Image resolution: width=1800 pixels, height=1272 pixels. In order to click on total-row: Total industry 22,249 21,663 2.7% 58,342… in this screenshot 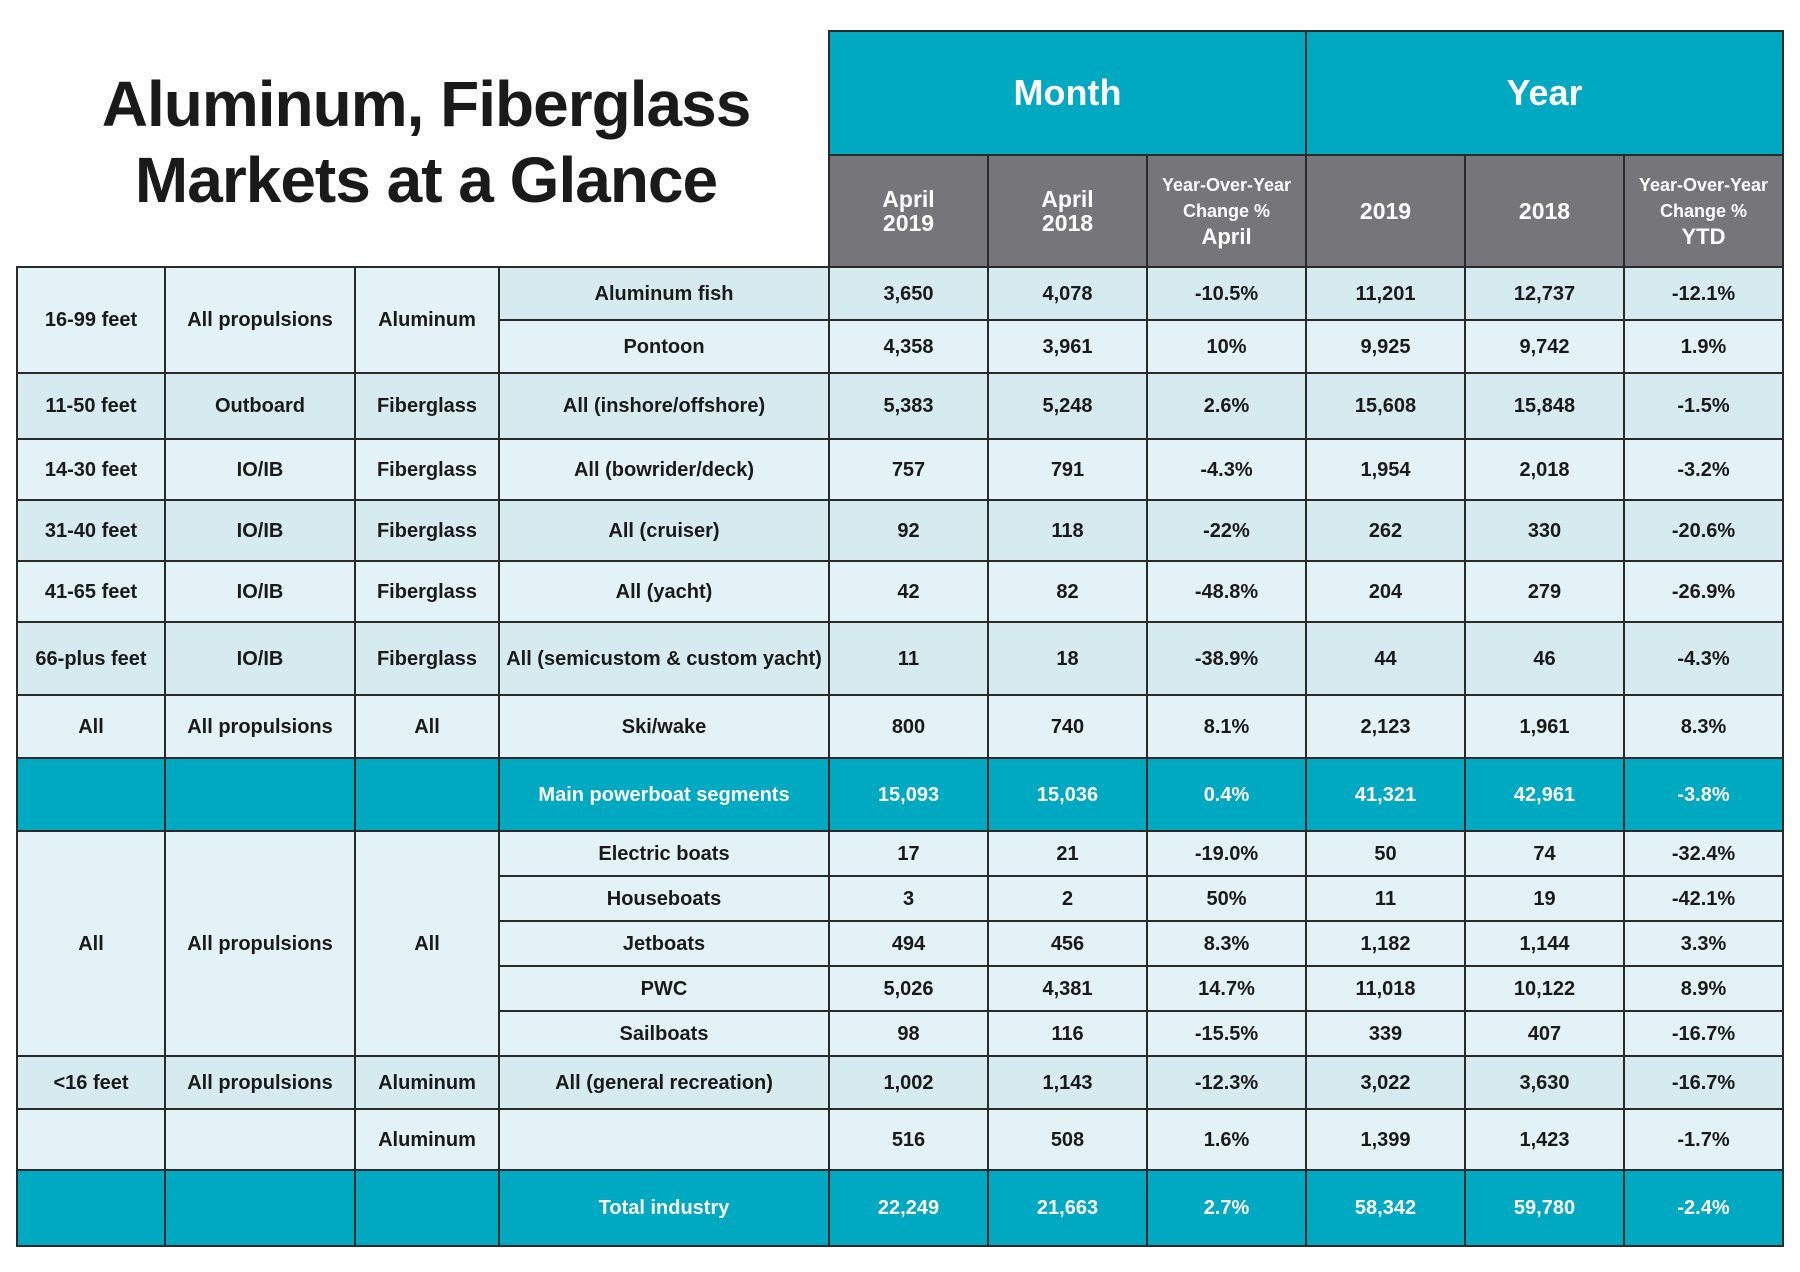, I will do `click(900, 1208)`.